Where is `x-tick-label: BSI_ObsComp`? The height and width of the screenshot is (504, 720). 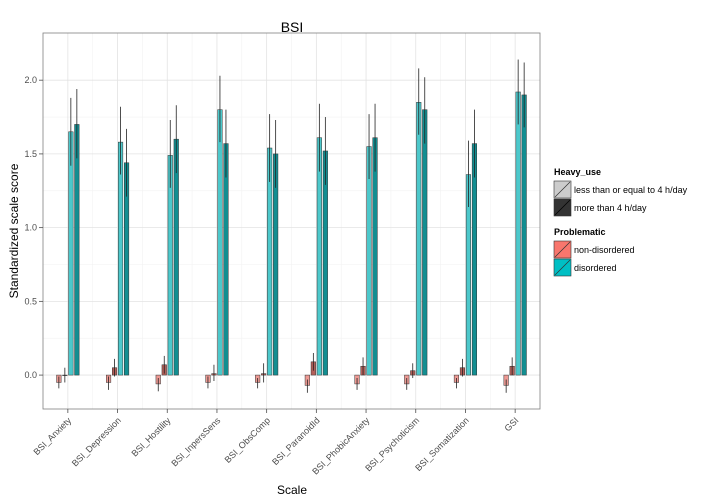
x-tick-label: BSI_ObsComp is located at coordinates (248, 440).